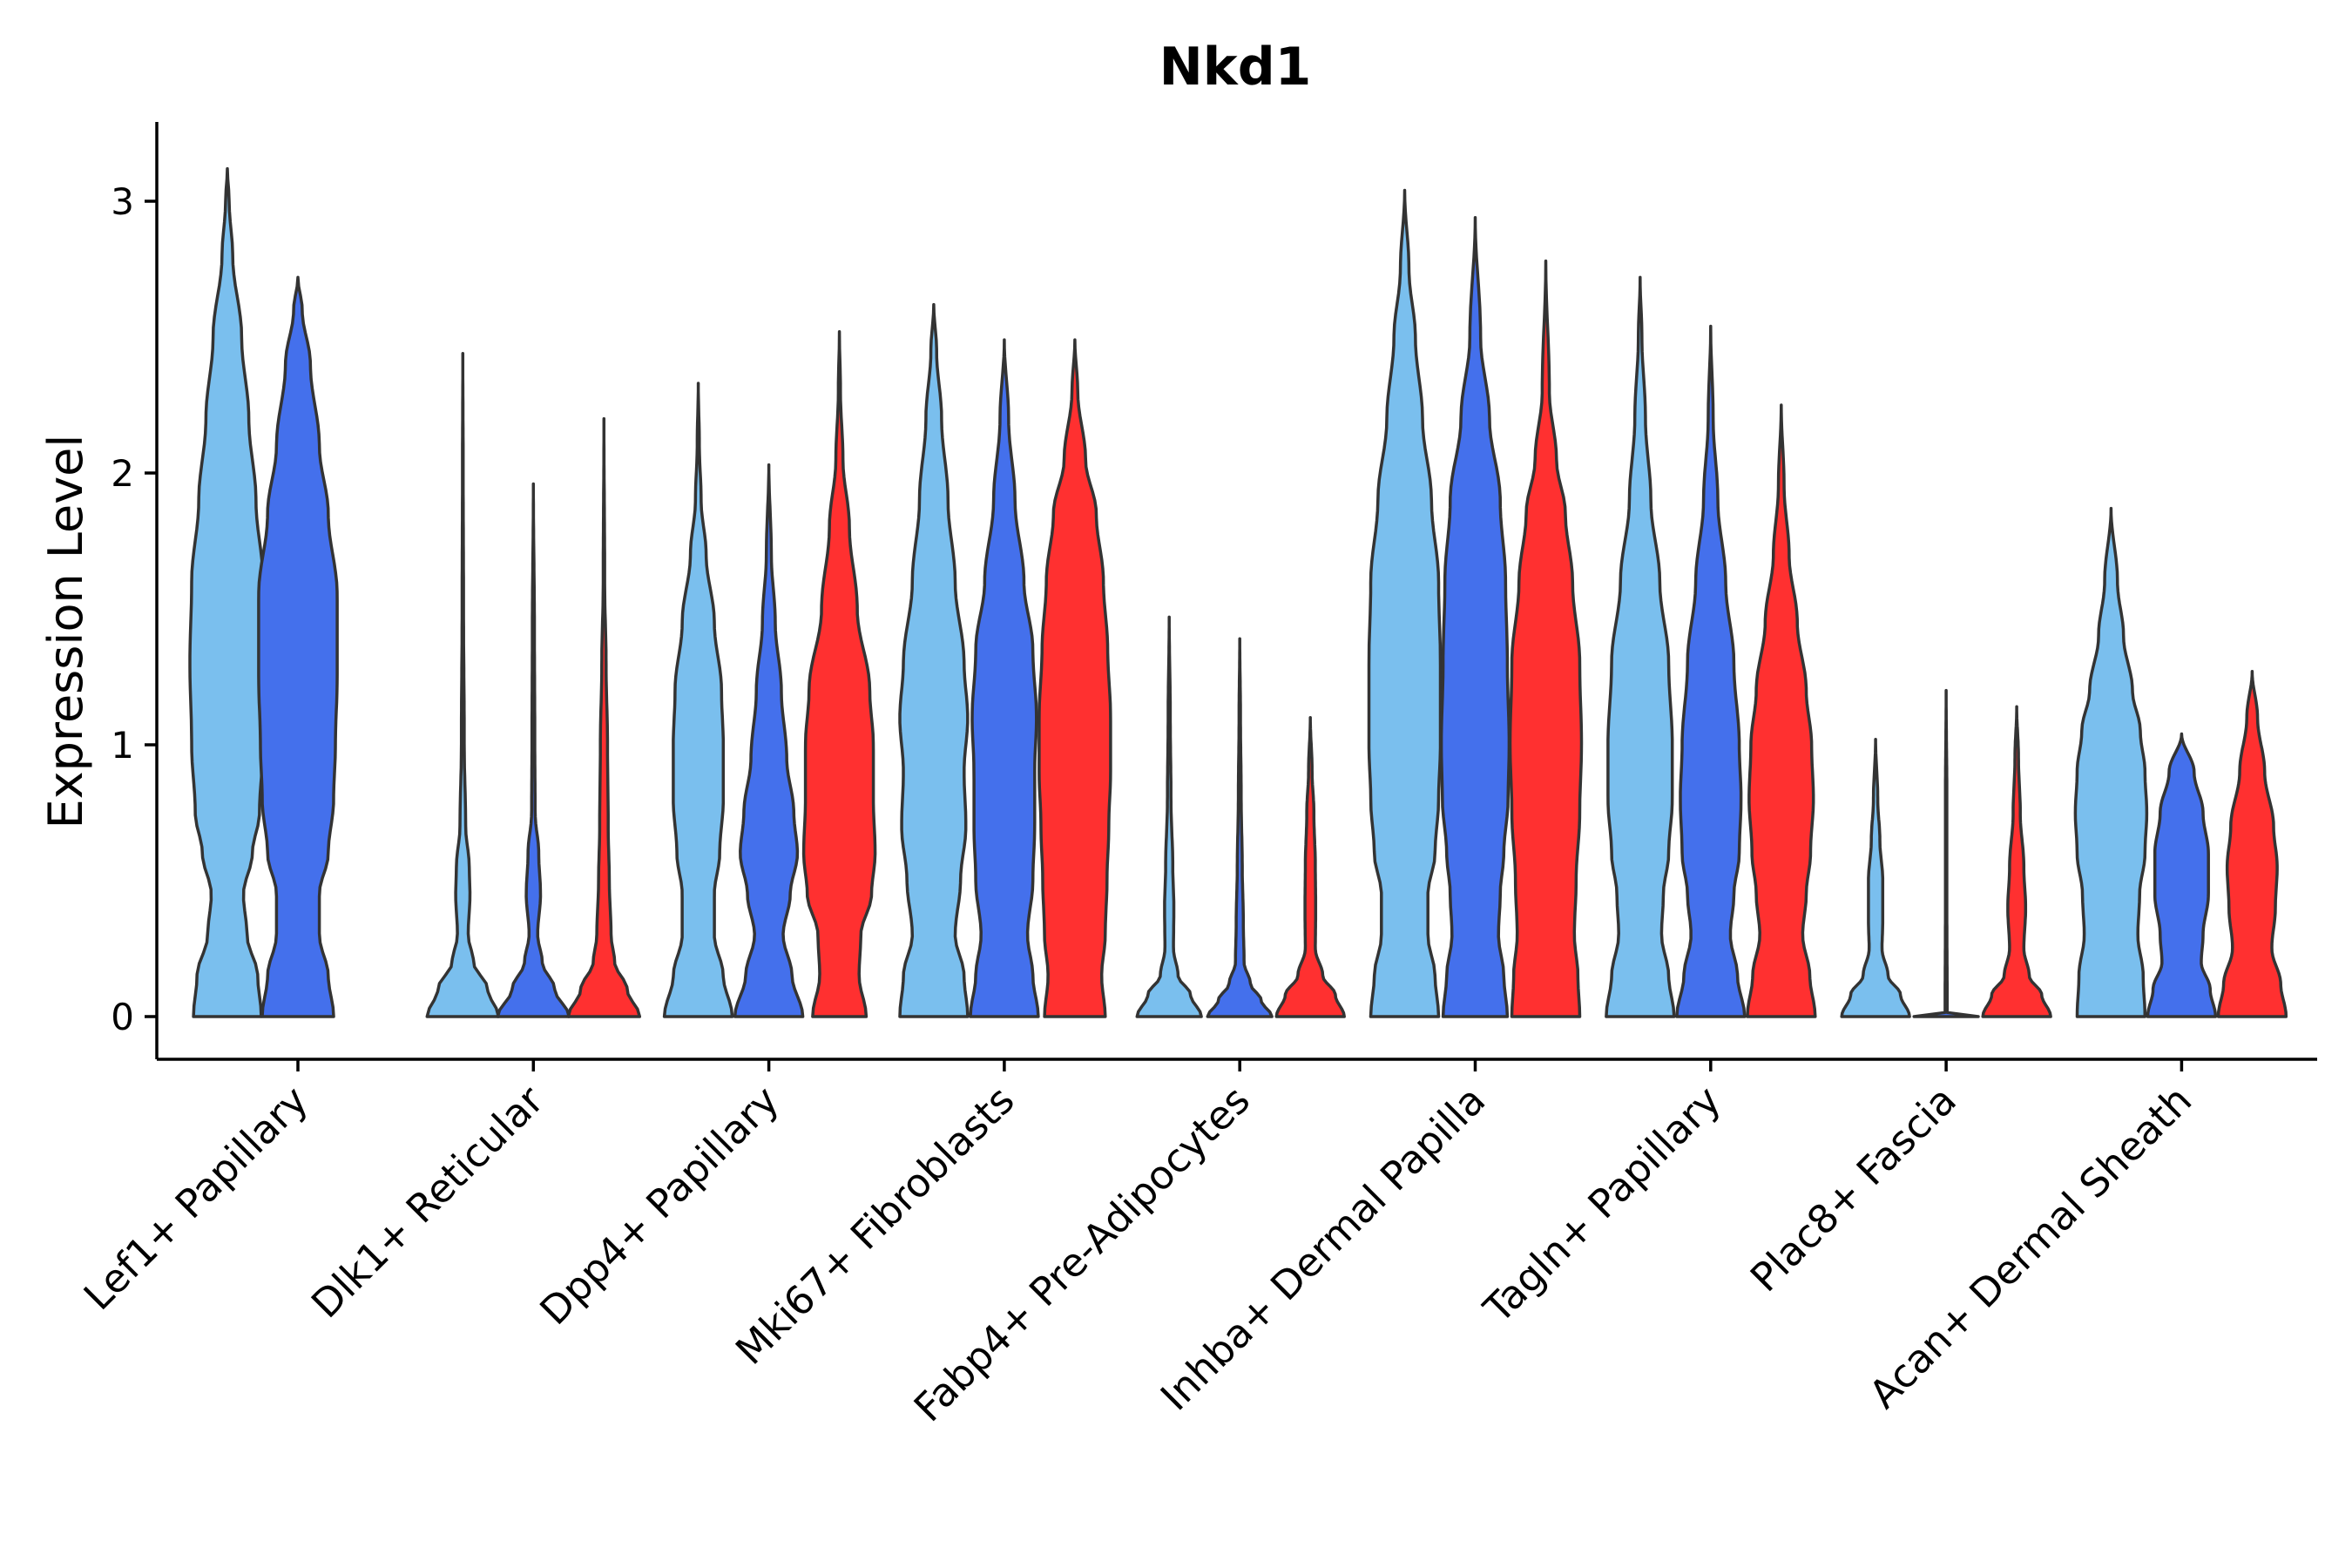  I want to click on y-tick-label-3: 3, so click(122, 201).